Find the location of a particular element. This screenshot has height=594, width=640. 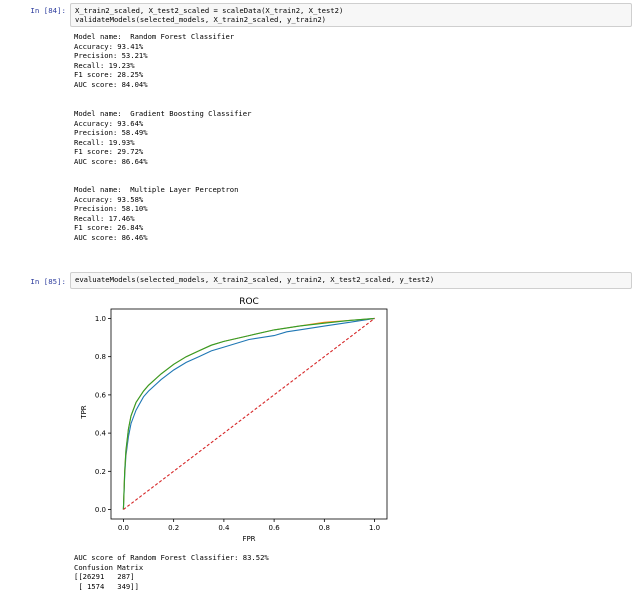

output-line: [[26291 287] is located at coordinates (104, 576).